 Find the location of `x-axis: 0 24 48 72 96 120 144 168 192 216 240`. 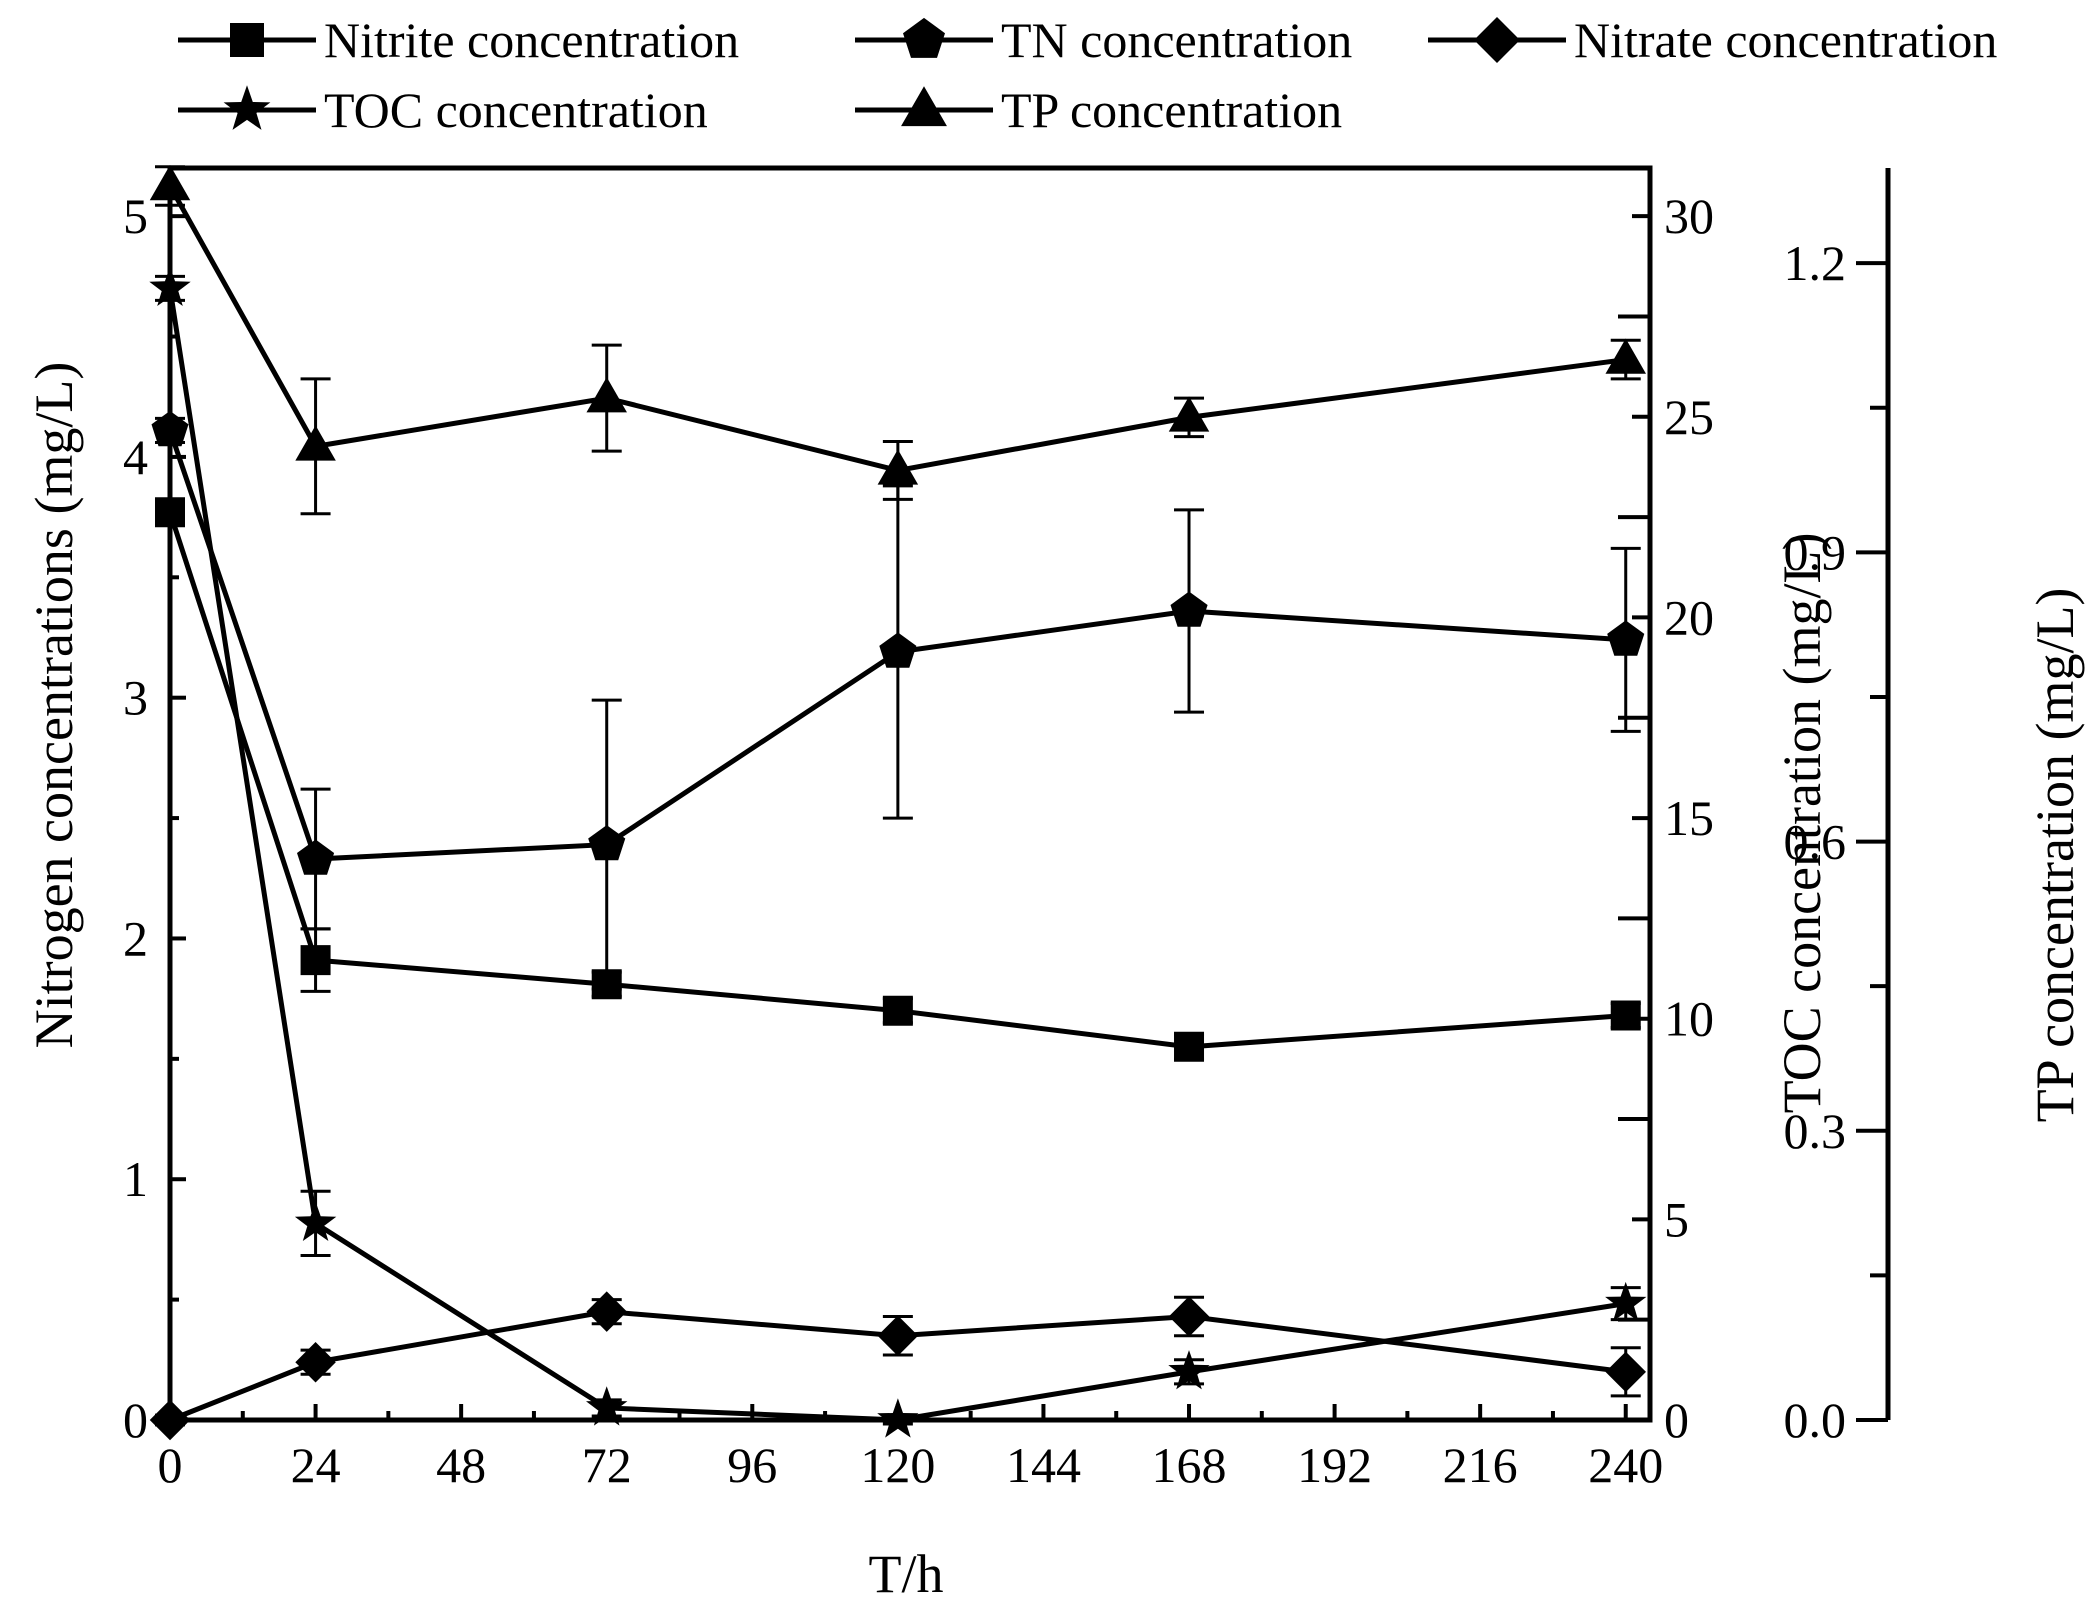

x-axis: 0 24 48 72 96 120 144 168 192 216 240 is located at coordinates (910, 1448).